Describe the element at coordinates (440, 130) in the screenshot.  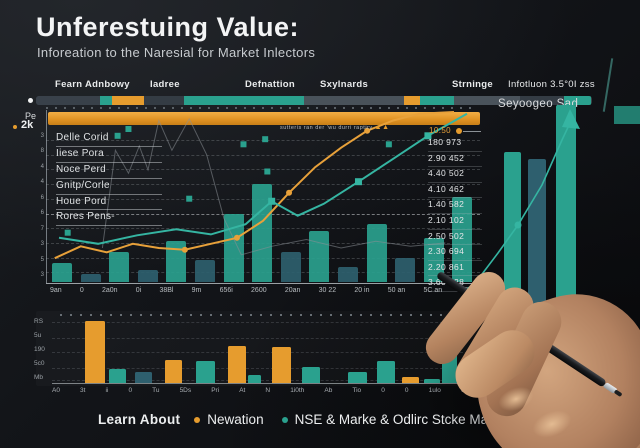
I see `orange-bar-value-label: 10.50` at that location.